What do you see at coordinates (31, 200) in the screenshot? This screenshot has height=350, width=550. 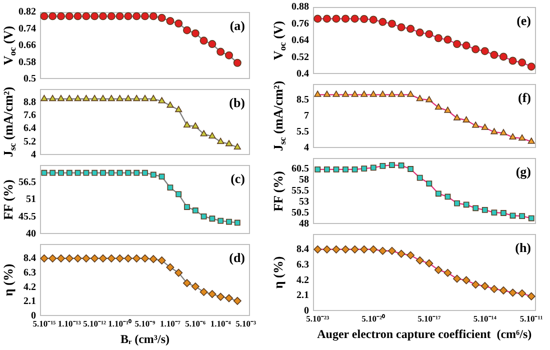 I see `y-tick-label: 51` at bounding box center [31, 200].